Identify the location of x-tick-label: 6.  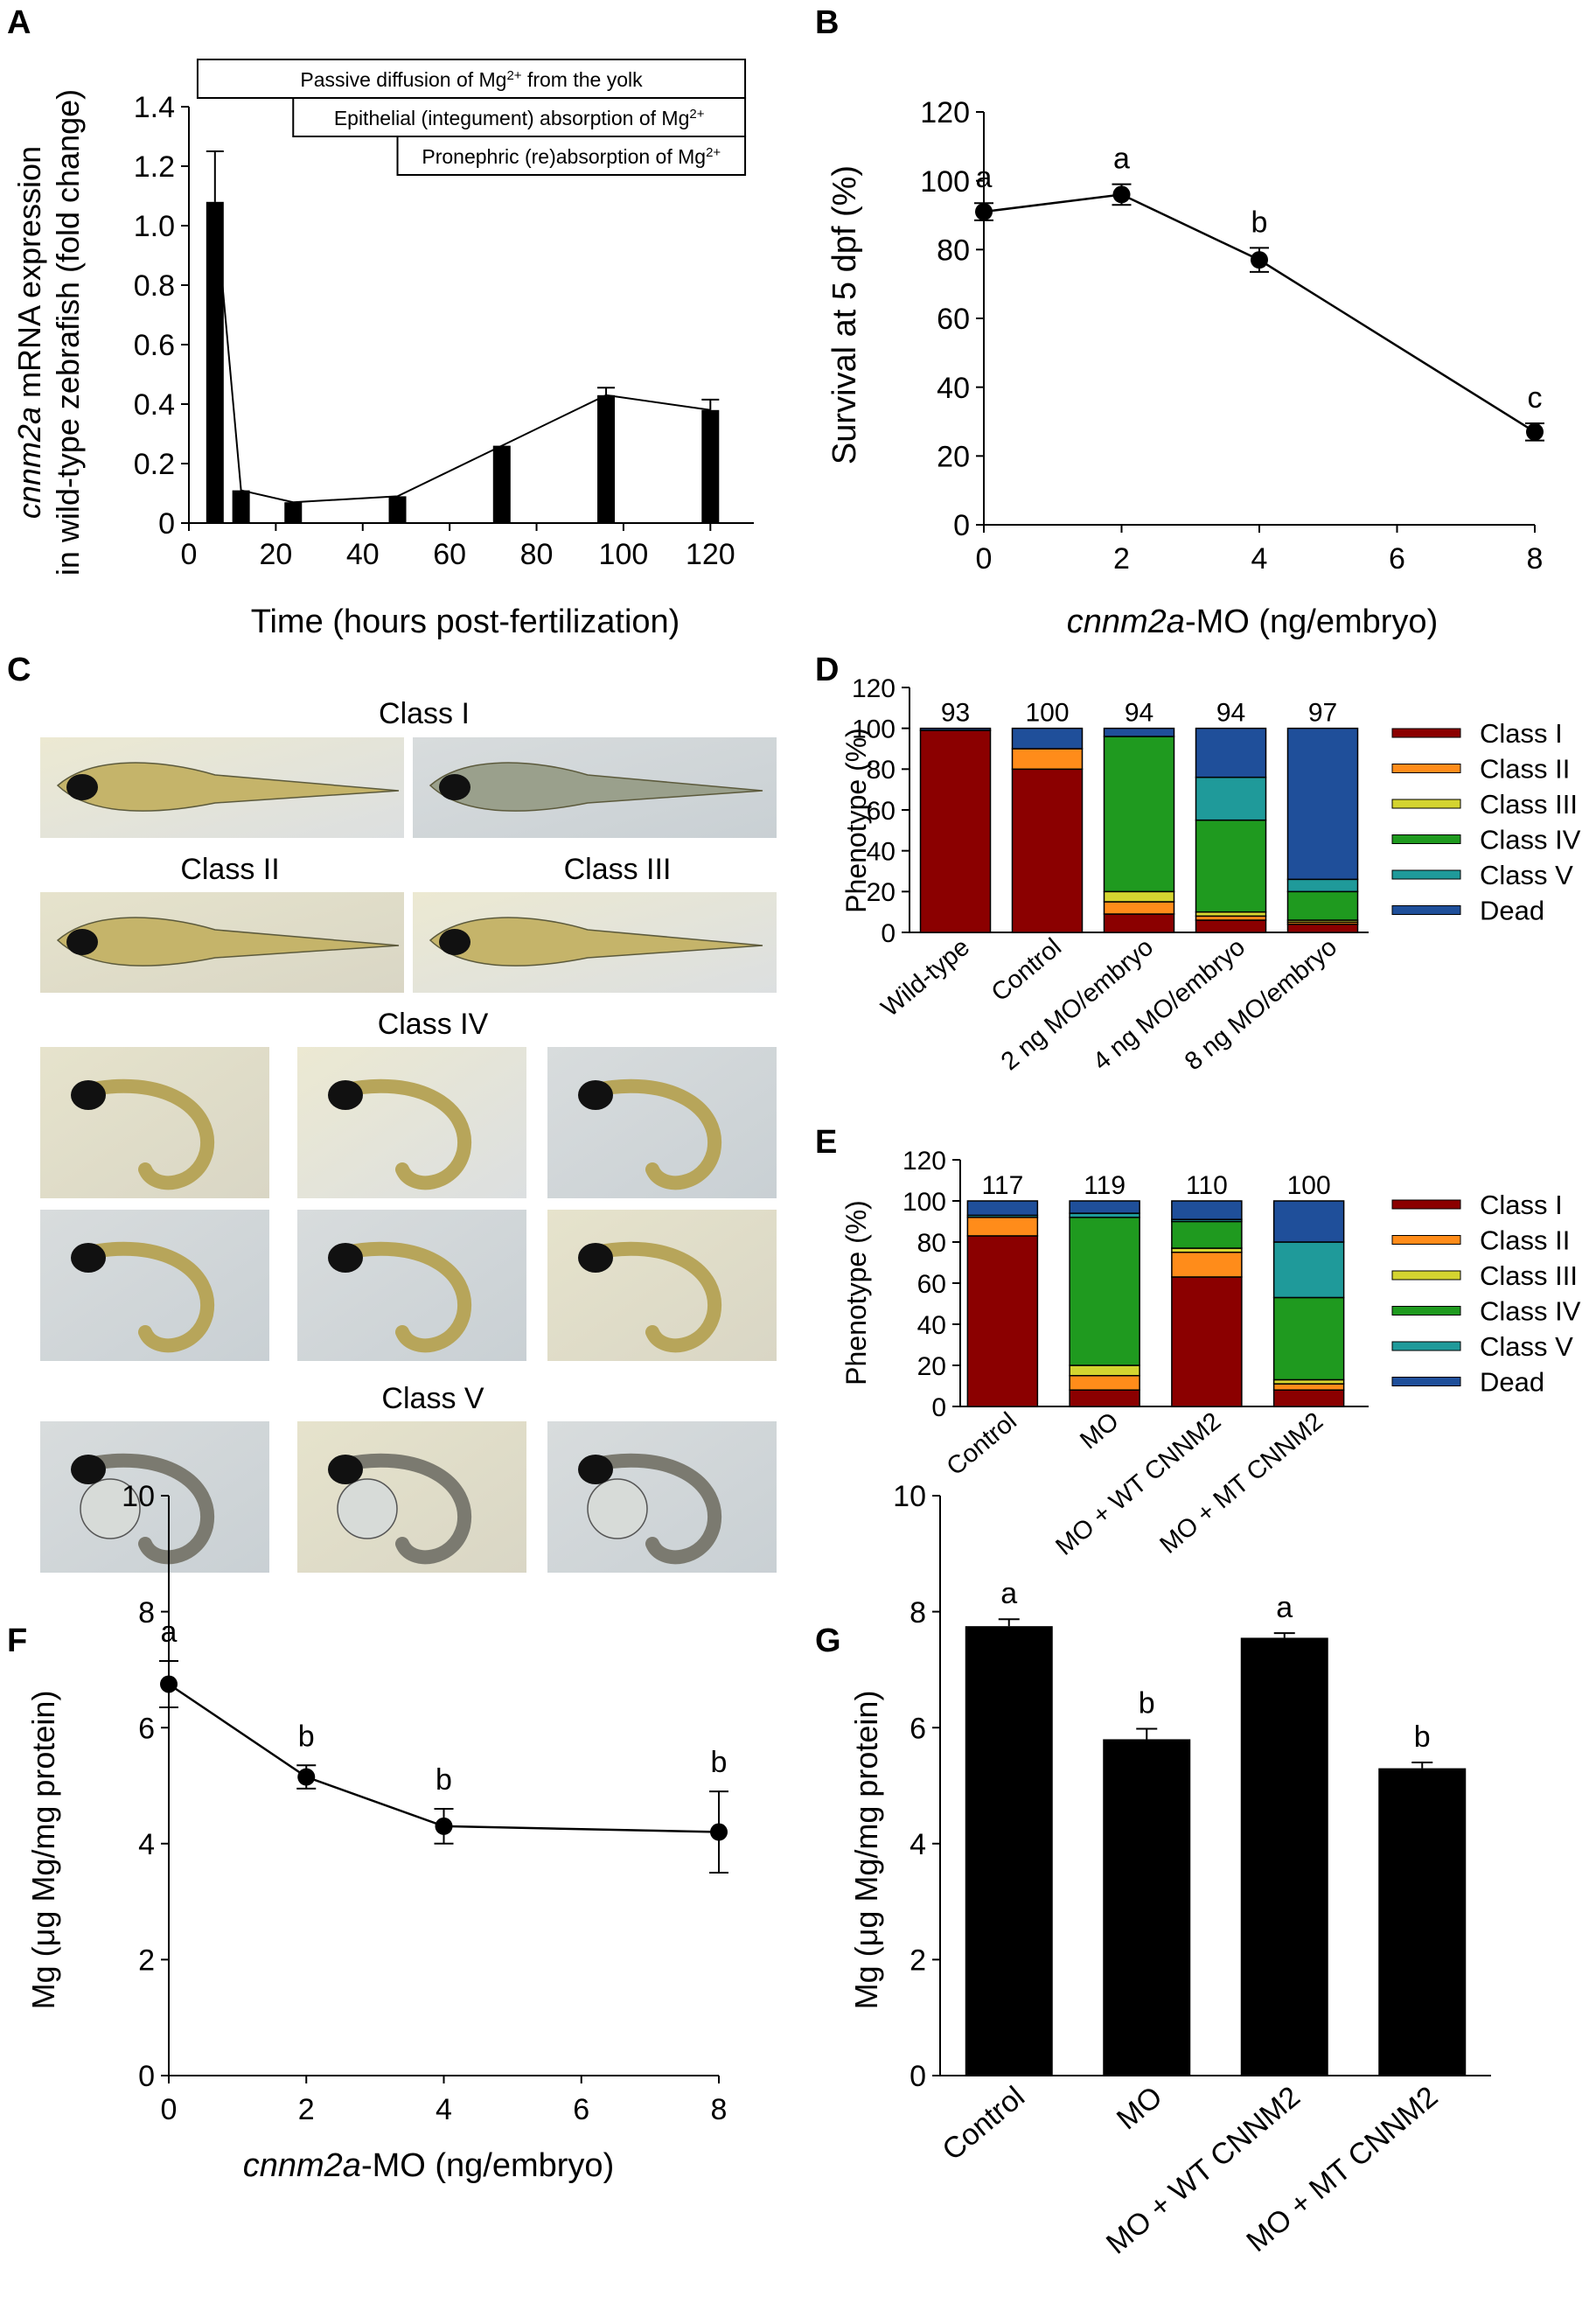
(581, 2109).